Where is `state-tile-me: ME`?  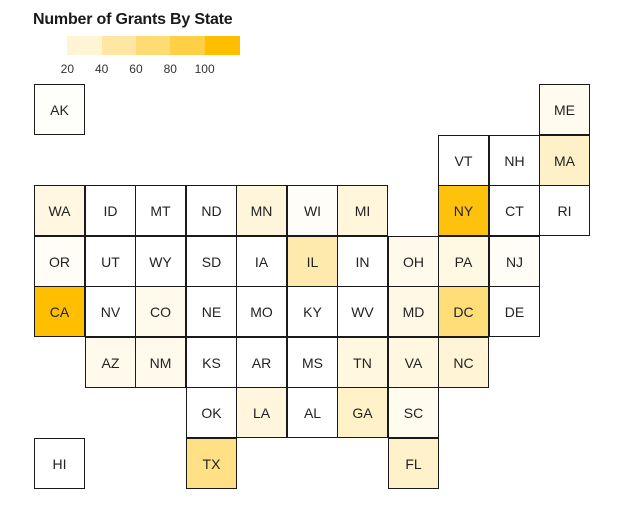 state-tile-me: ME is located at coordinates (564, 109).